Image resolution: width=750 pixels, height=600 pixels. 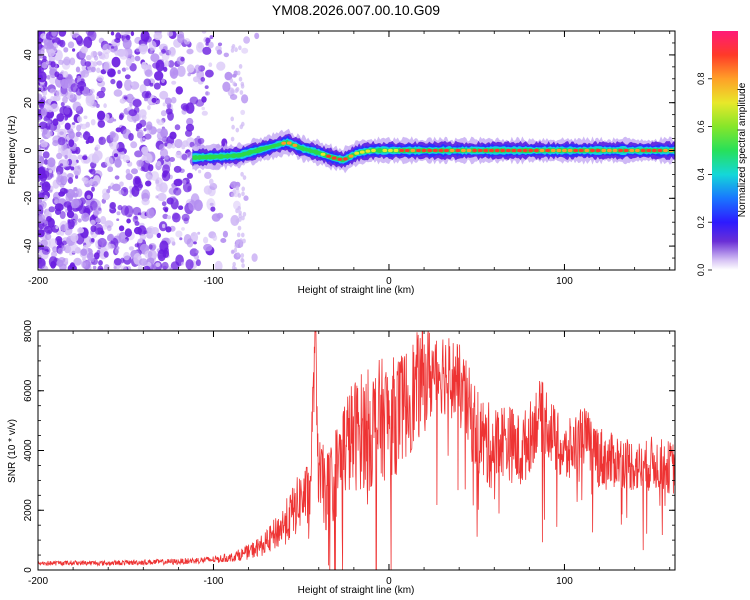 What do you see at coordinates (742, 149) in the screenshot?
I see `colorbar-label: Normalized spectral amplitude` at bounding box center [742, 149].